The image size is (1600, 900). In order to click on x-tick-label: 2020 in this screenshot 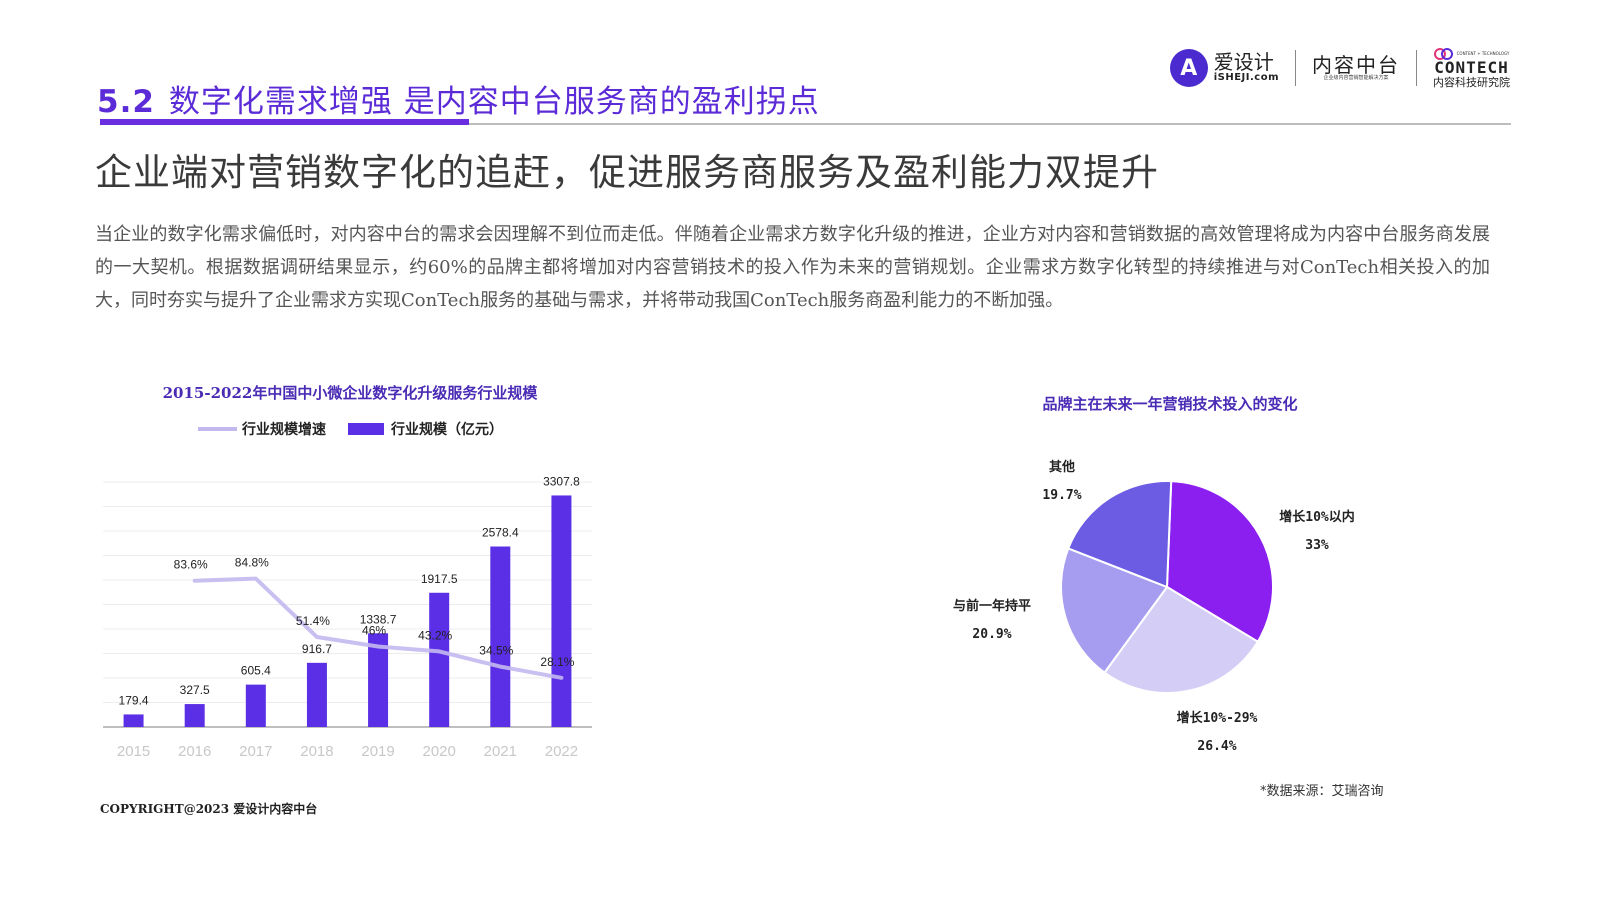, I will do `click(439, 751)`.